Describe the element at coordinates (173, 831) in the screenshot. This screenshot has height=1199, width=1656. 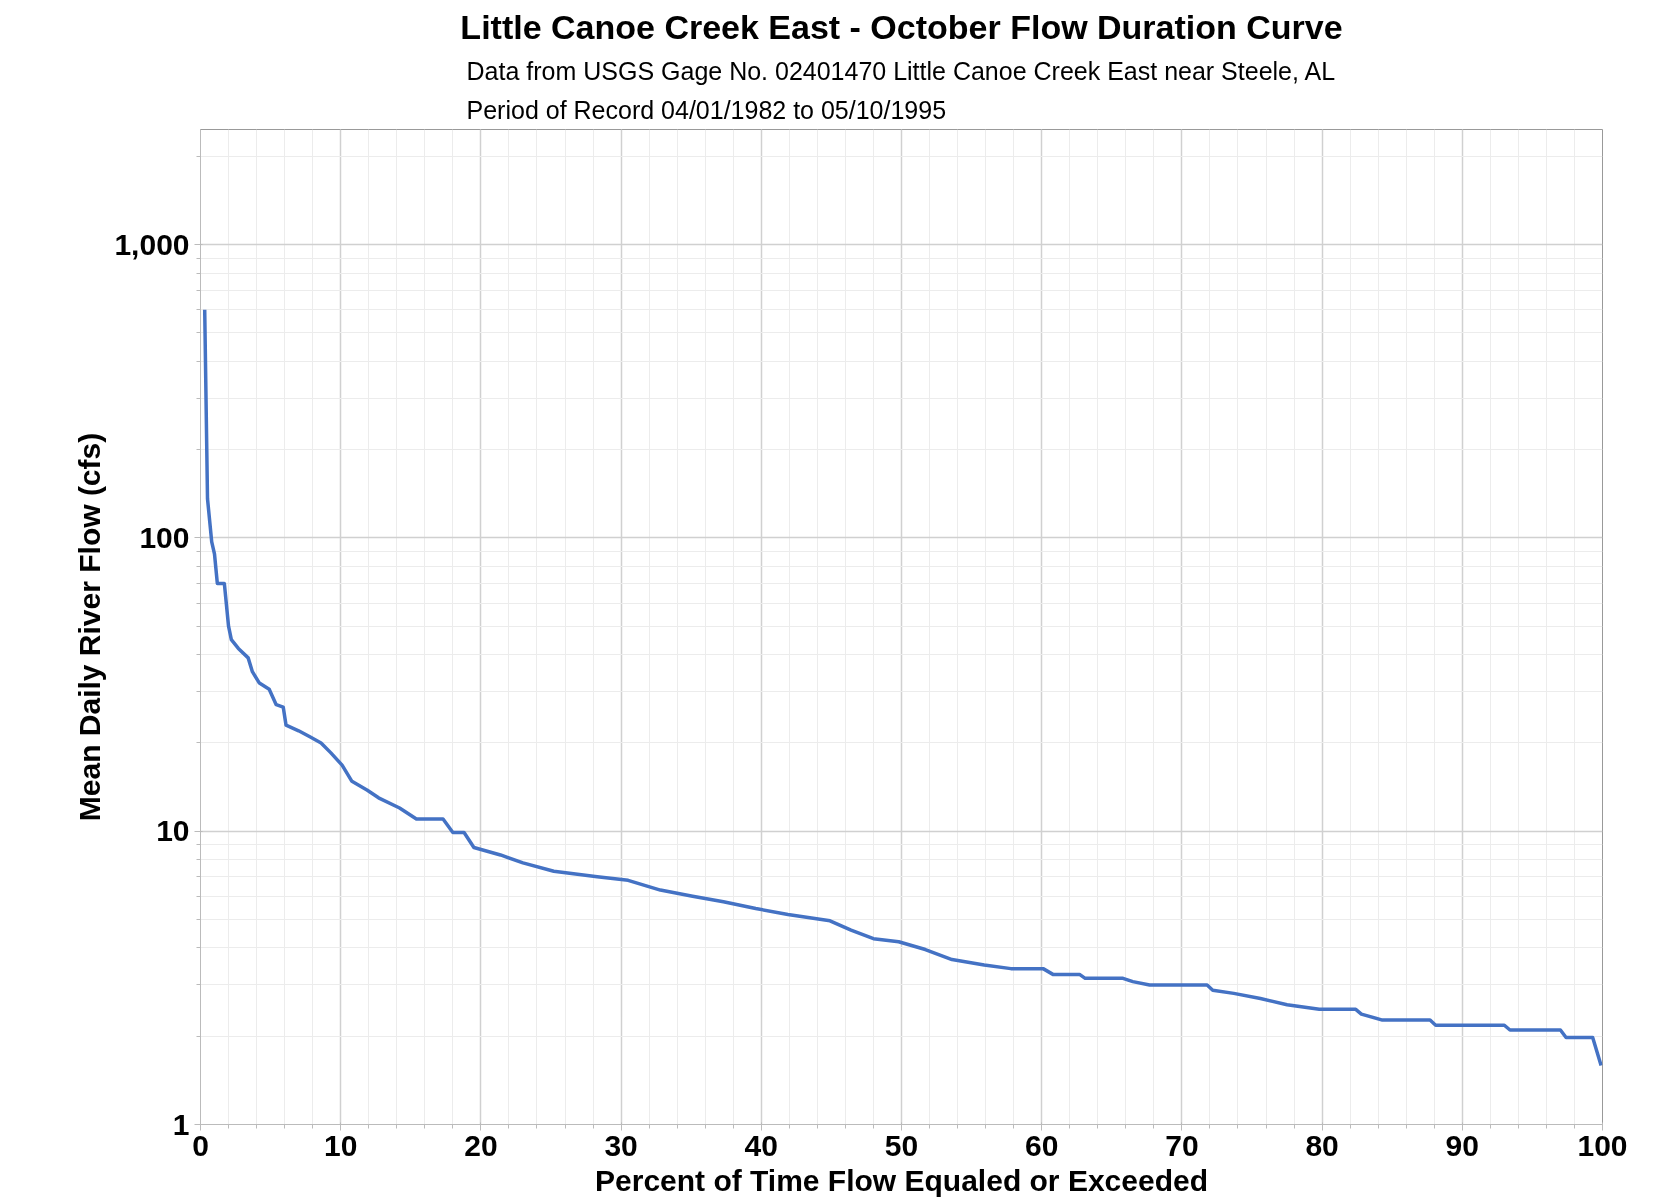
I see `y-tick-label: 10` at that location.